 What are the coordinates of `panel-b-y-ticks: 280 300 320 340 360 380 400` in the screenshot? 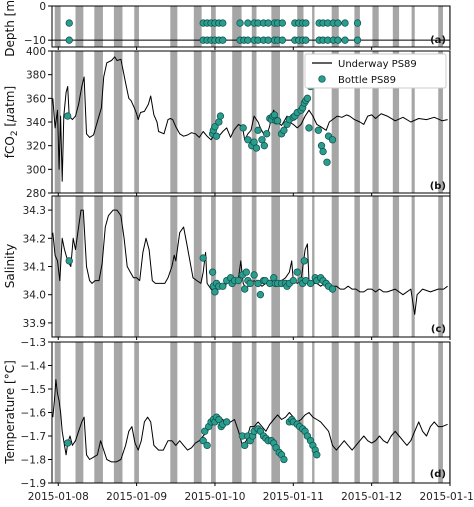 It's located at (39, 123).